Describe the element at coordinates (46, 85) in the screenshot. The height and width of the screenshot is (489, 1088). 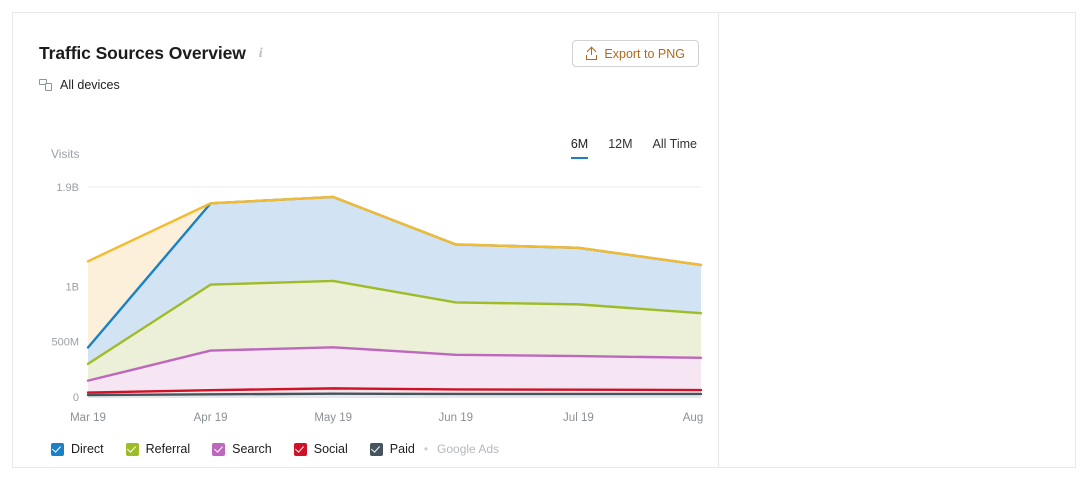
I see `devices-icon` at that location.